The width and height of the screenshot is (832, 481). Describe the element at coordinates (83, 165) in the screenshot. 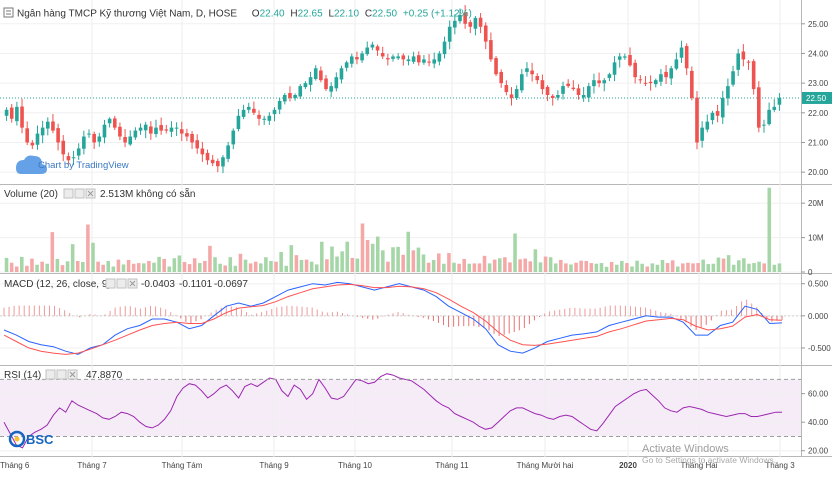

I see `chart-by-label: Chart by TradingView` at that location.